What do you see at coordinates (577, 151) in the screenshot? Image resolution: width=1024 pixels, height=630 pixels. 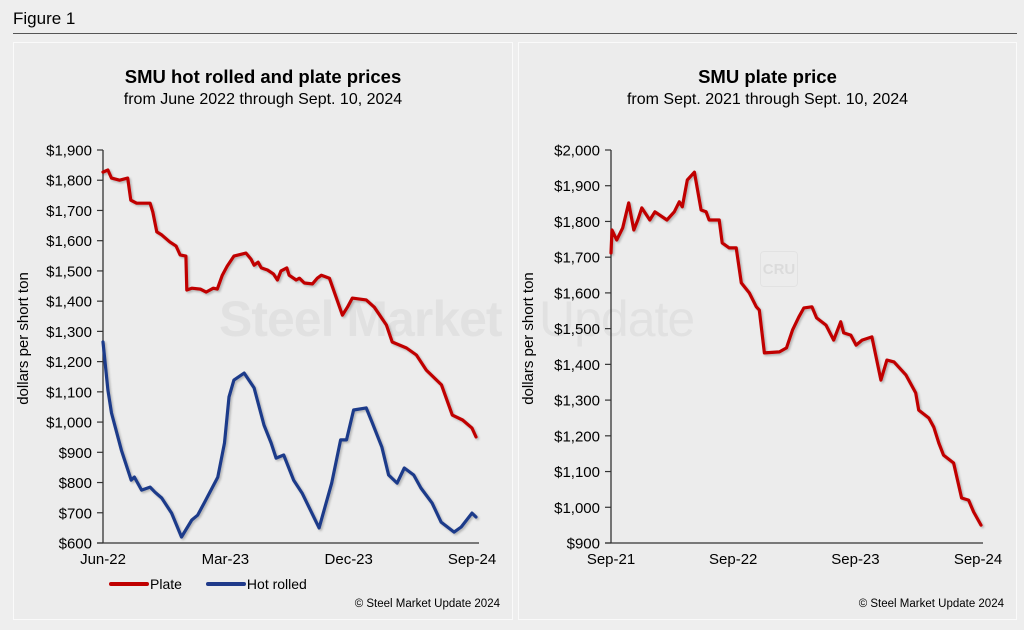 I see `y-tick-label: $2,000` at bounding box center [577, 151].